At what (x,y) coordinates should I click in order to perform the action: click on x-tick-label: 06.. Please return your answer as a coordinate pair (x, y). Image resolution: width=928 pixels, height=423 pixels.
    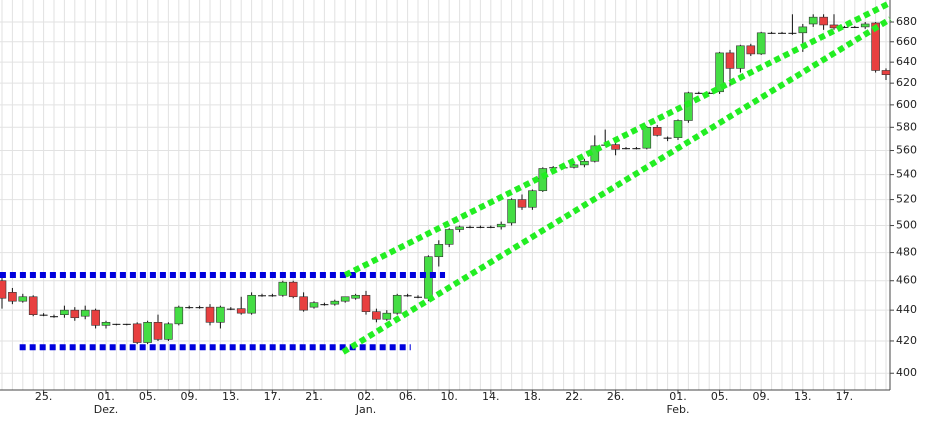
    Looking at the image, I should click on (408, 396).